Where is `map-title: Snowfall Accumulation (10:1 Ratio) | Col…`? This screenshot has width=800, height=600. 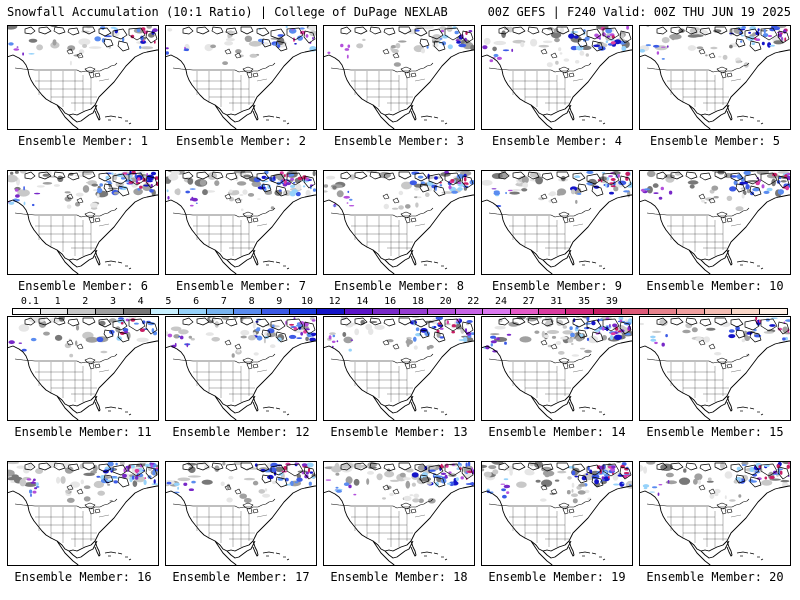
map-title: Snowfall Accumulation (10:1 Ratio) | Col… is located at coordinates (227, 12).